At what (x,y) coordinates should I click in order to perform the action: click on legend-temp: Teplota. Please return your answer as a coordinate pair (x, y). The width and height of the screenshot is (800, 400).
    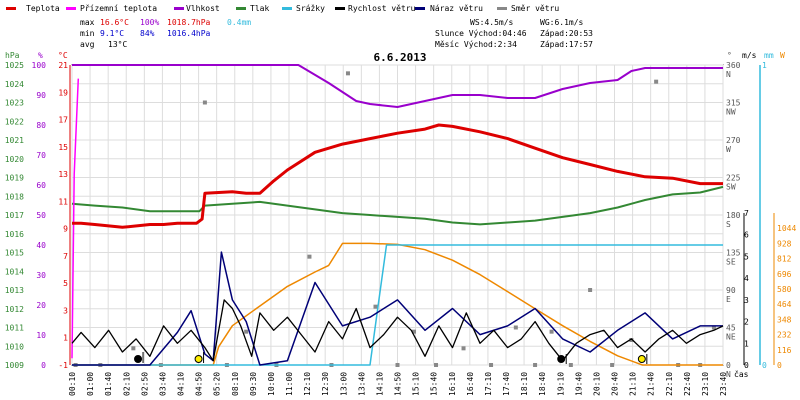
    Looking at the image, I should click on (33, 8).